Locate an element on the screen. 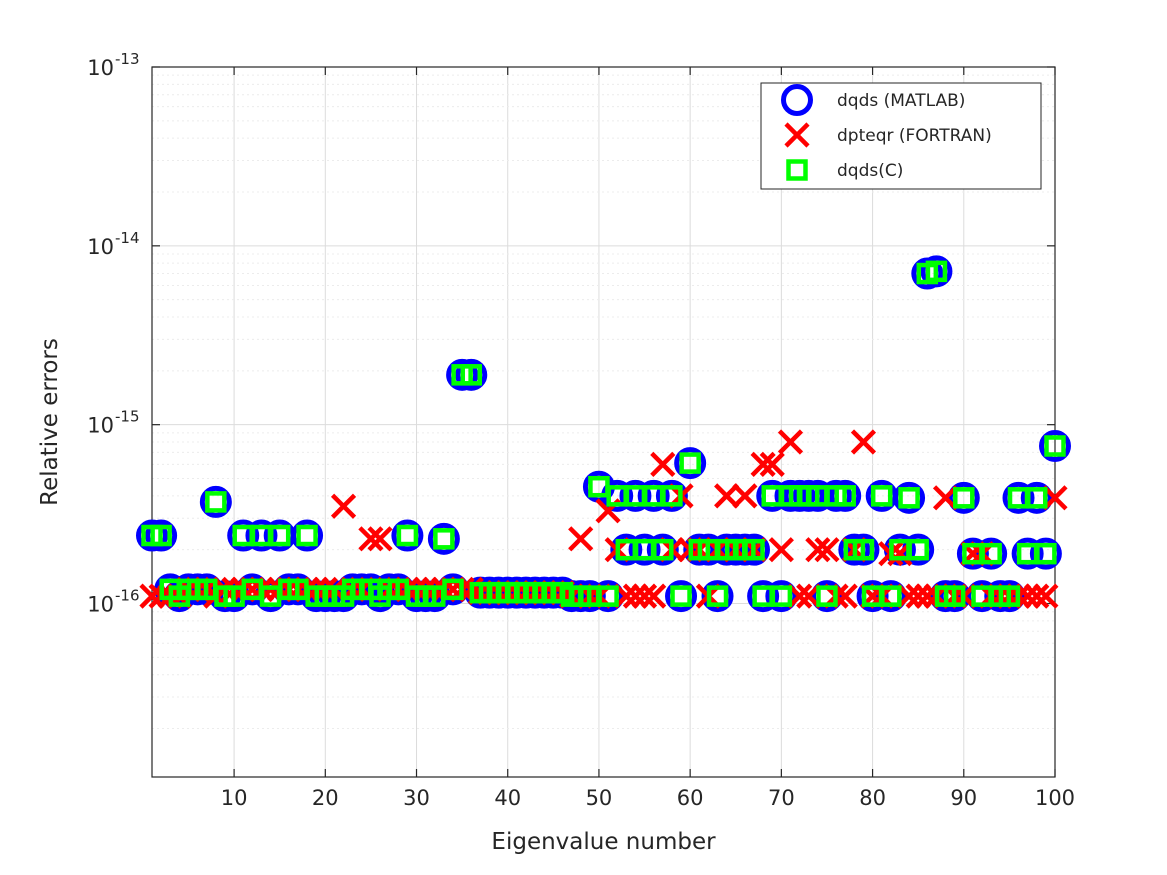 This screenshot has width=1167, height=875. x-tick-label: 80 is located at coordinates (872, 798).